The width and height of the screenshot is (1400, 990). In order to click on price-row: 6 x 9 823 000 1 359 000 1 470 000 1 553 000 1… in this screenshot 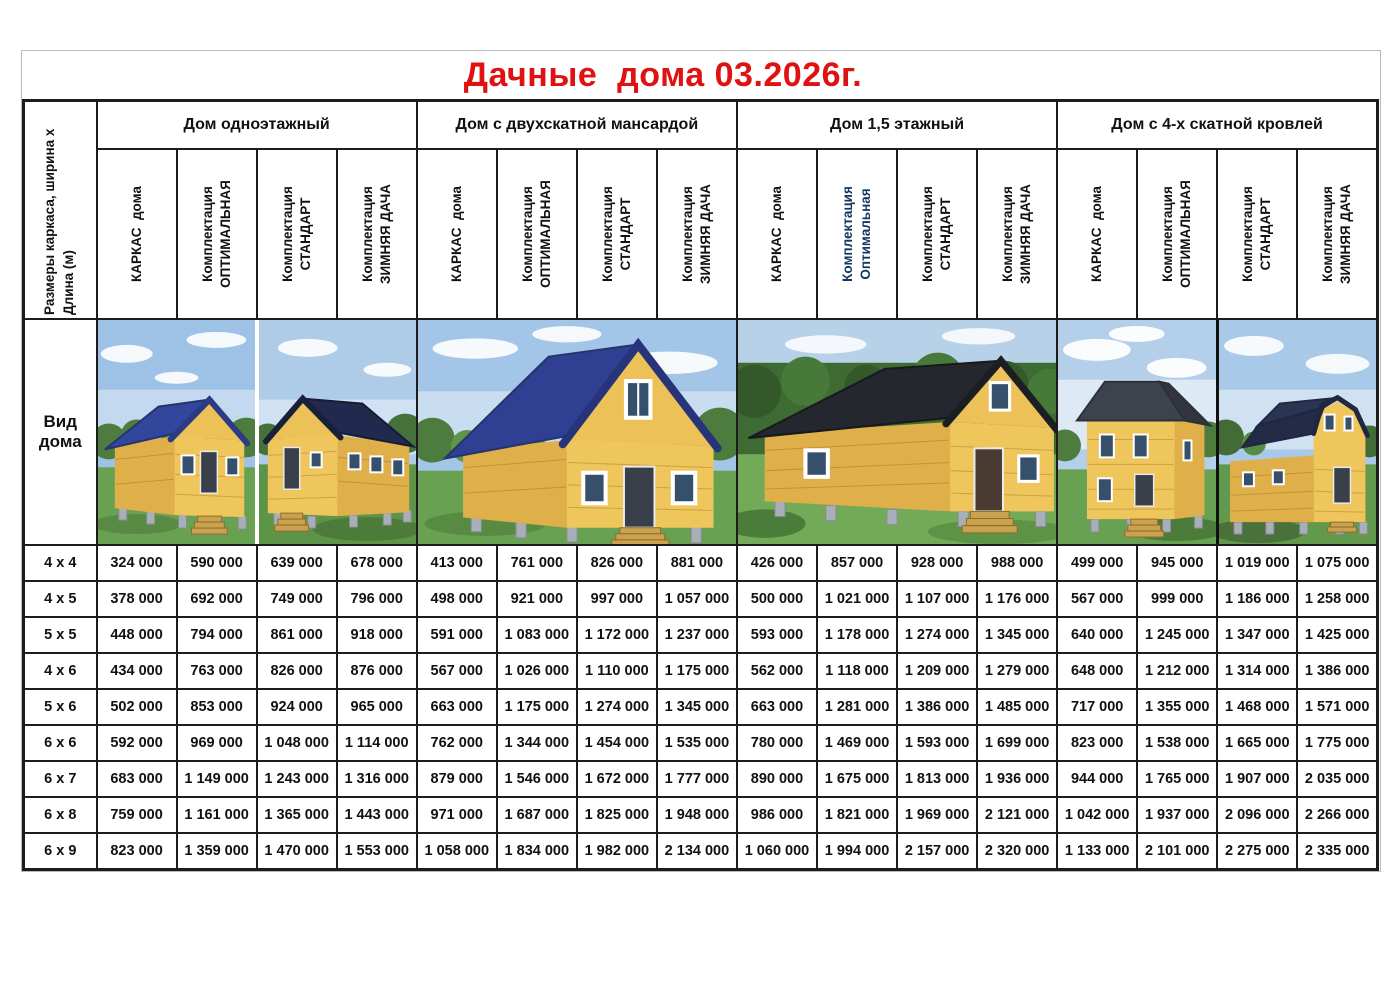, I will do `click(700, 851)`.